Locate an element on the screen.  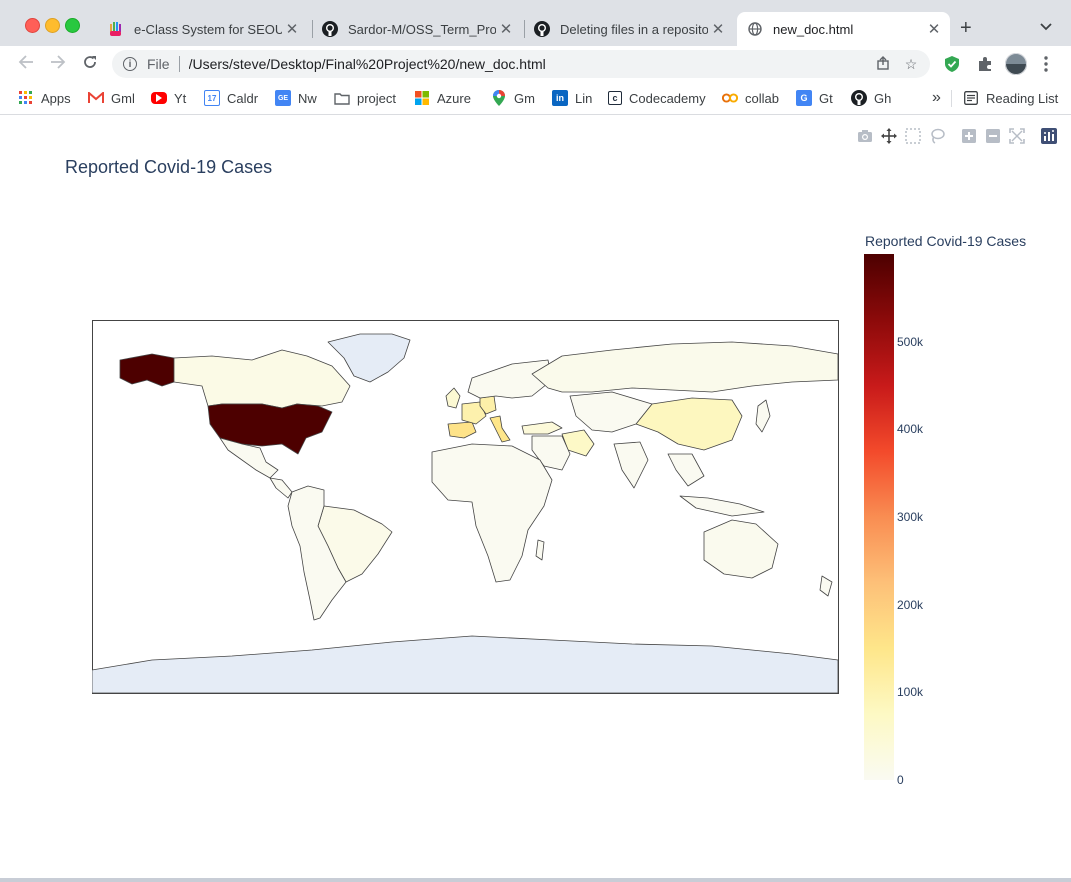
lasso-select-icon is located at coordinates (937, 136).